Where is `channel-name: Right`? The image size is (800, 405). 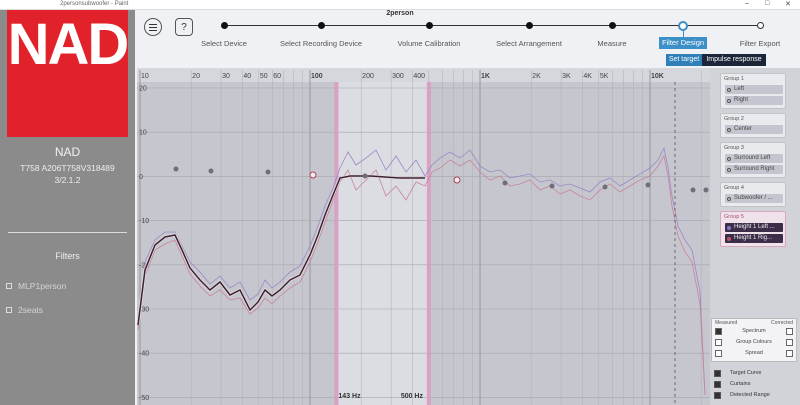 channel-name: Right is located at coordinates (741, 100).